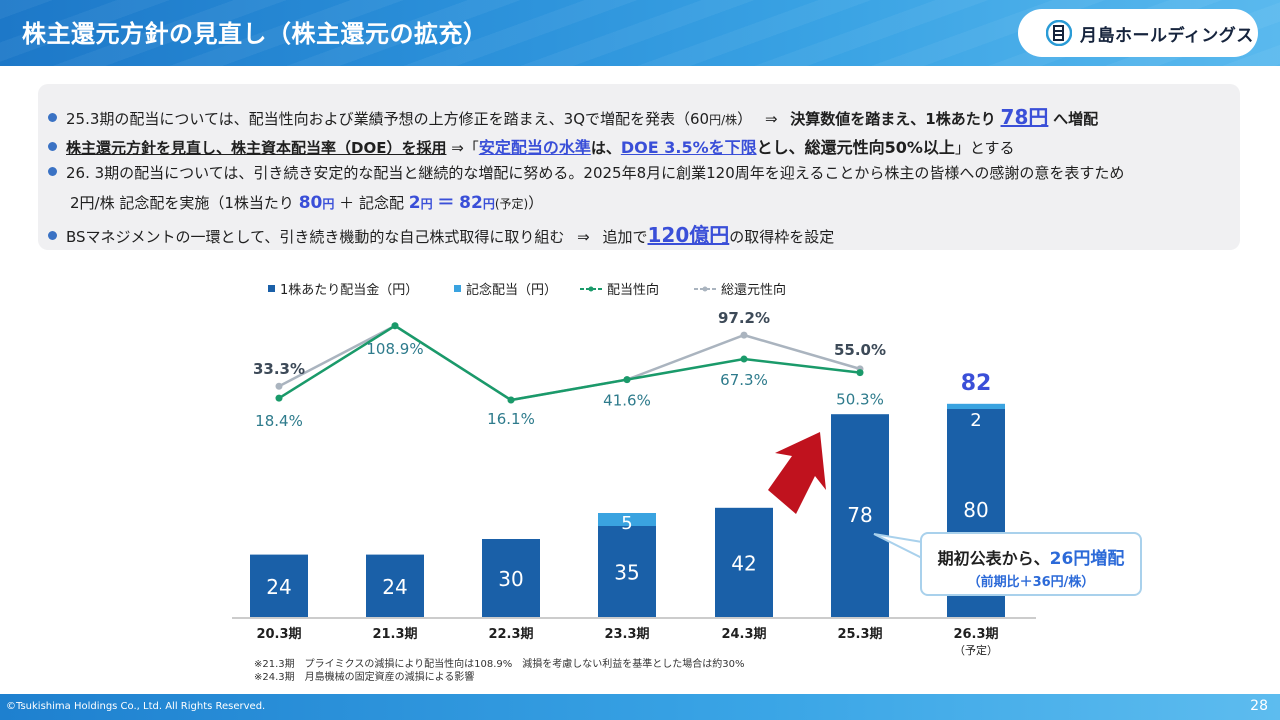  I want to click on legend-label-payout: 配当性向, so click(633, 290).